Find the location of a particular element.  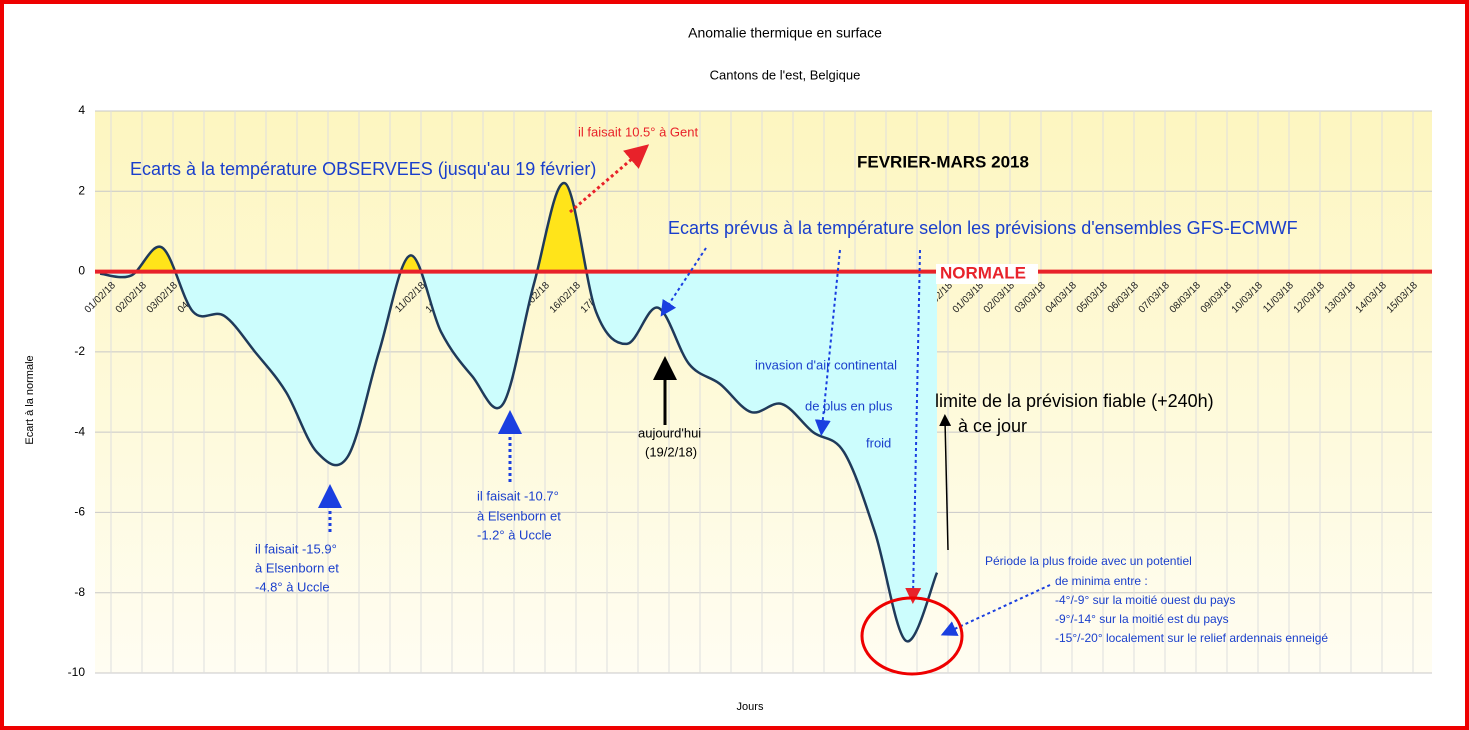

annotation: il faisait -10.7° is located at coordinates (518, 495).